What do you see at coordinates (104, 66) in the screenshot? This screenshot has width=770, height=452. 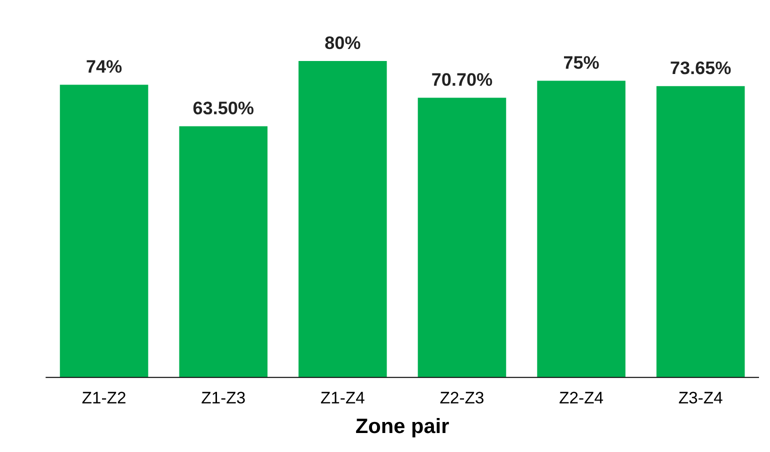 I see `data-label: 74%` at bounding box center [104, 66].